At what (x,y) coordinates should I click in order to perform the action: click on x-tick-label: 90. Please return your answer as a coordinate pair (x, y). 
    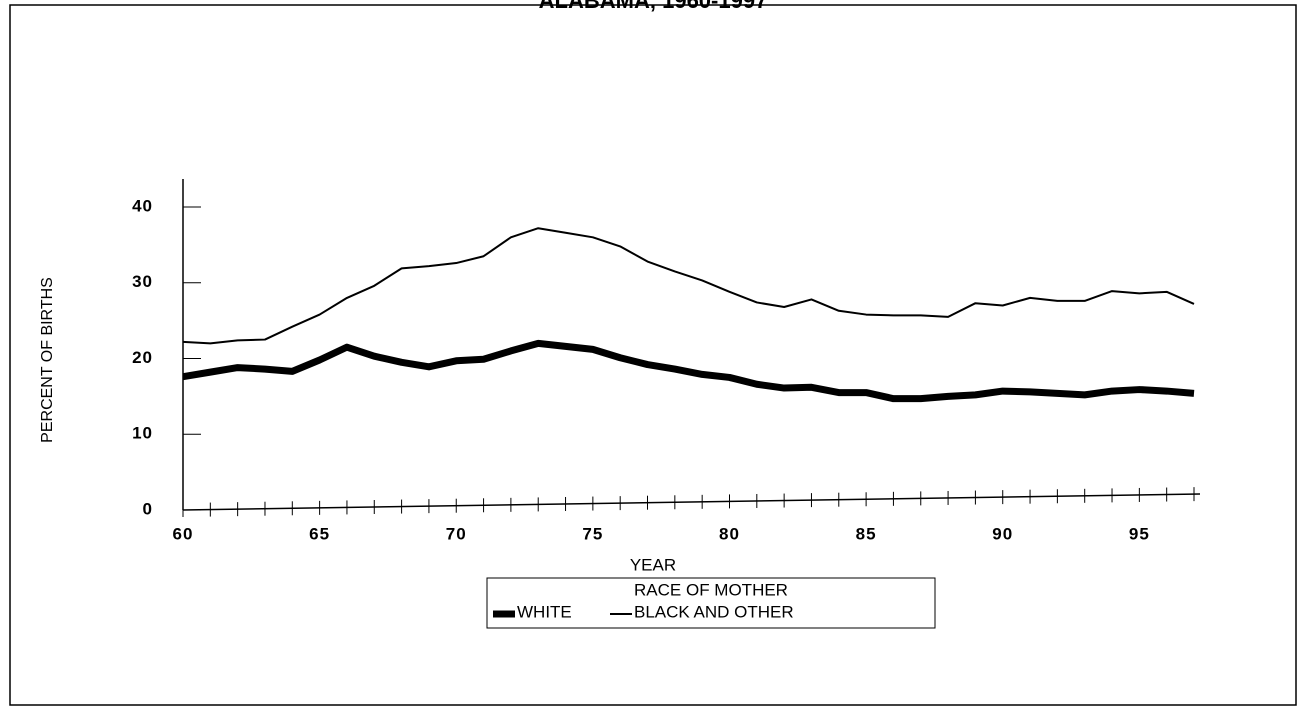
    Looking at the image, I should click on (1002, 533).